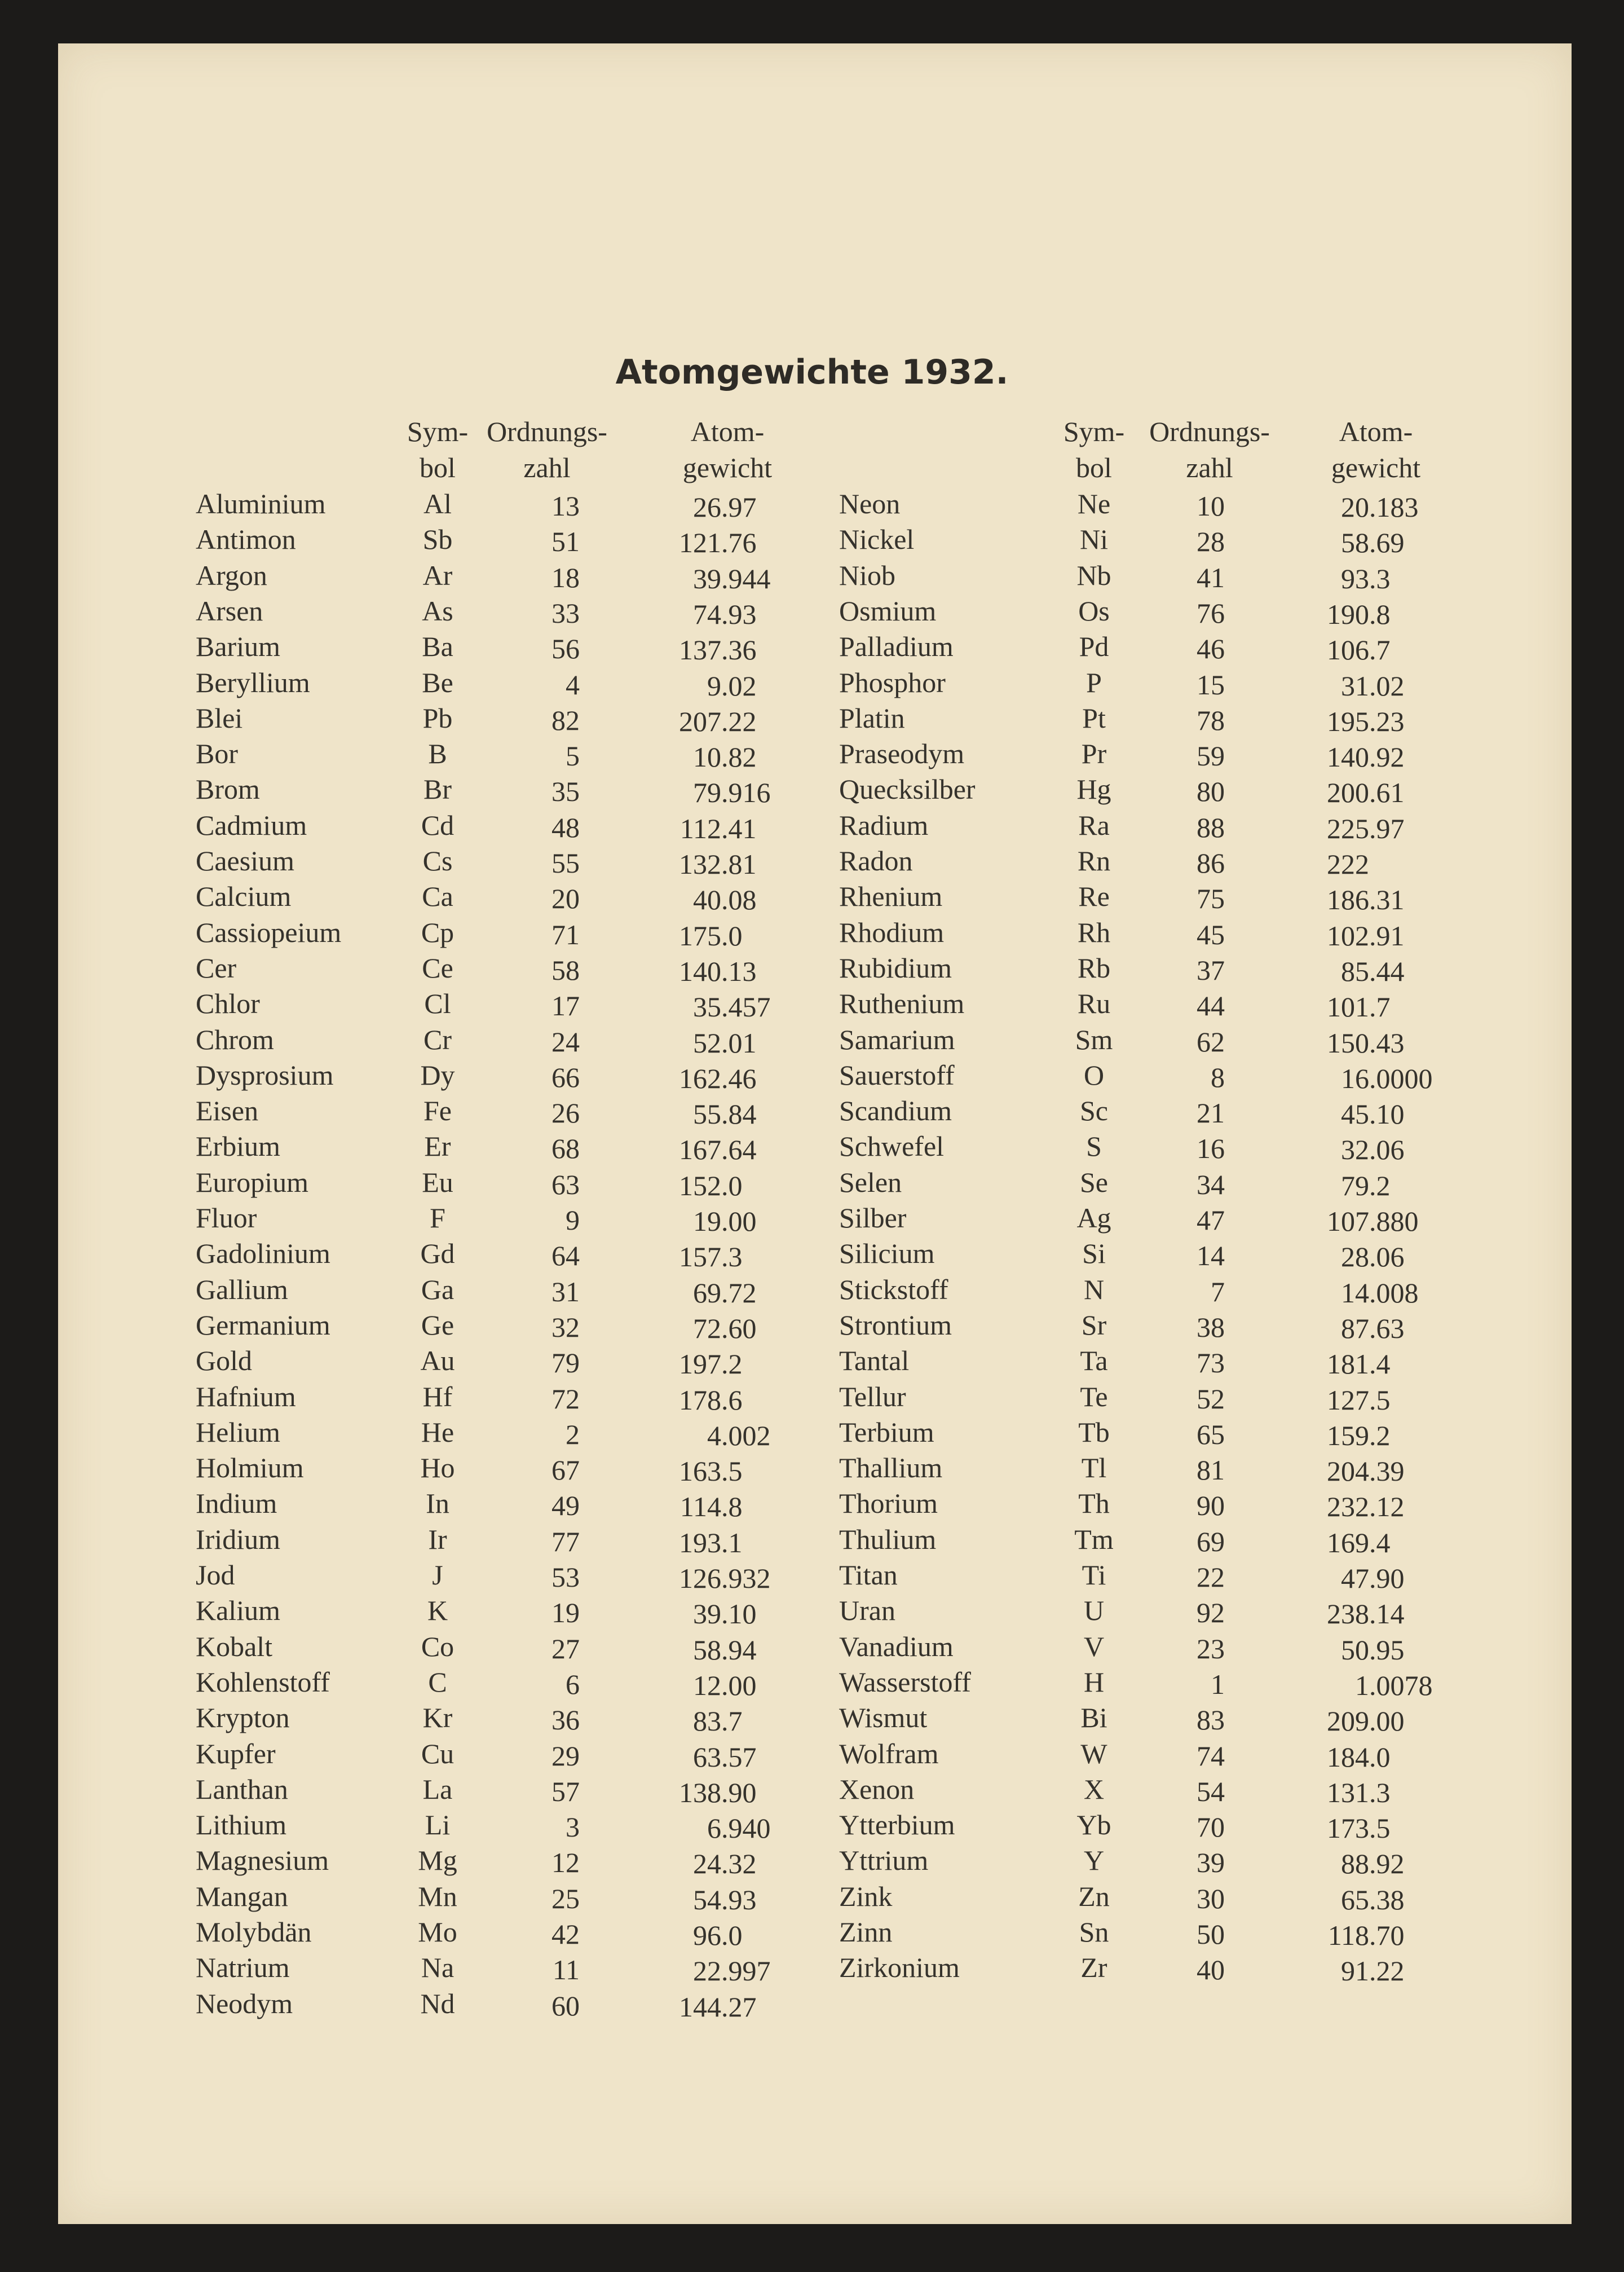  Describe the element at coordinates (732, 1971) in the screenshot. I see `atomic-weight: 22.997` at that location.